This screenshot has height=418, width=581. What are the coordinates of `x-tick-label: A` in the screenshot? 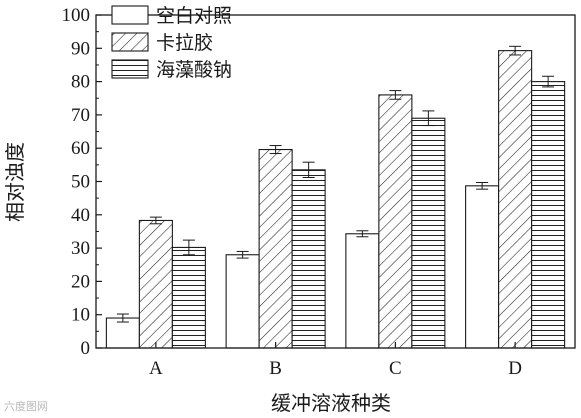 It's located at (156, 368).